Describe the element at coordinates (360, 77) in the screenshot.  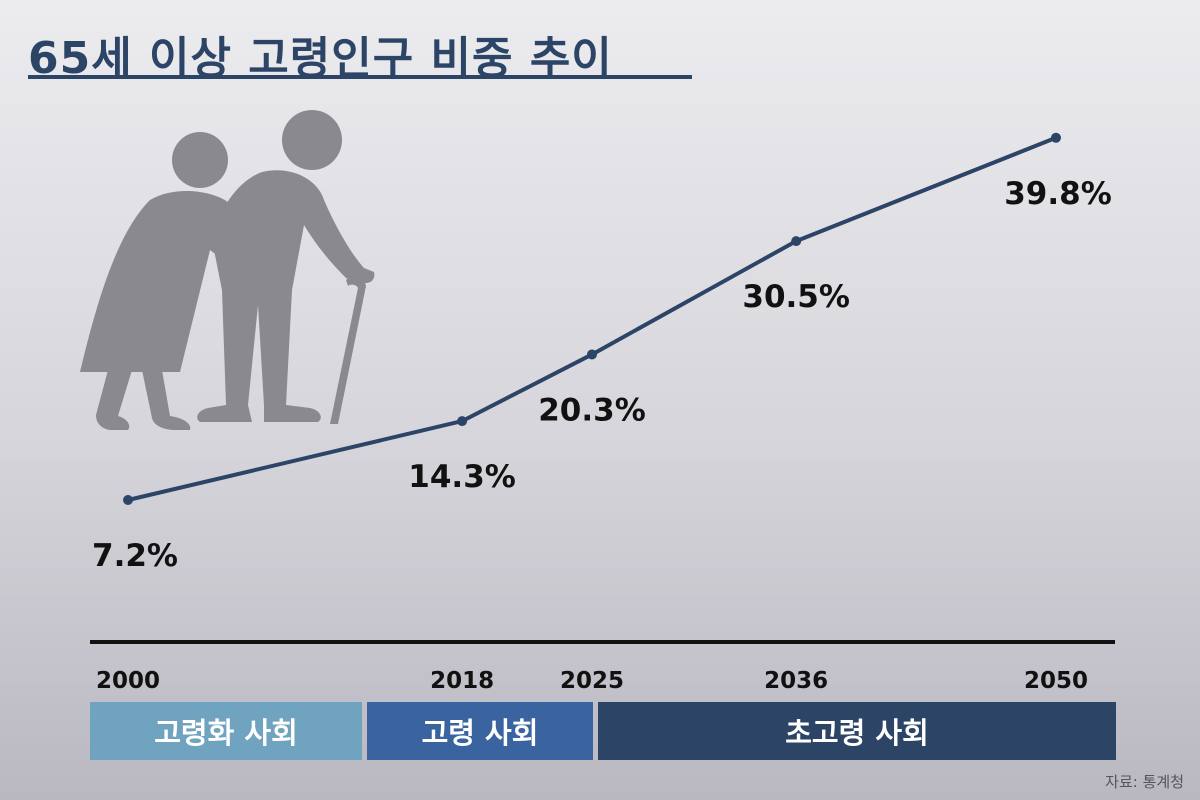
I see `title-underline` at that location.